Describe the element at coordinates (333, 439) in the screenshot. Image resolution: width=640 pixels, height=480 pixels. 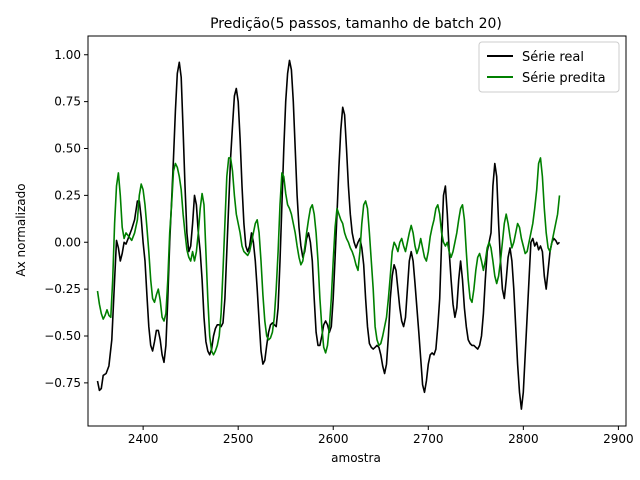
I see `x-tick-label: 2600` at that location.